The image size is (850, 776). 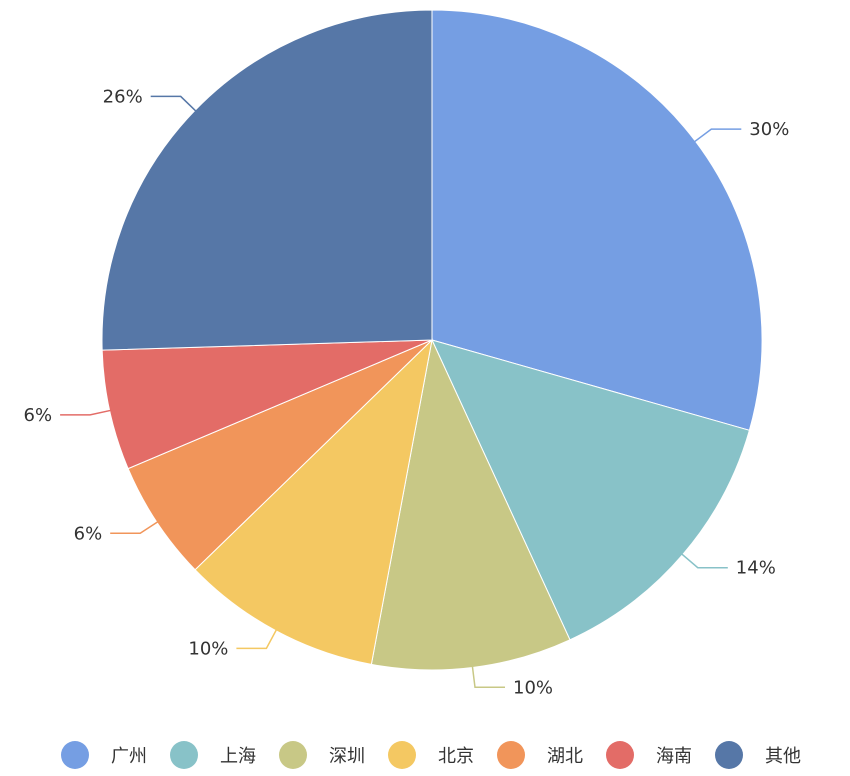 What do you see at coordinates (347, 756) in the screenshot?
I see `legend-label: 深圳` at bounding box center [347, 756].